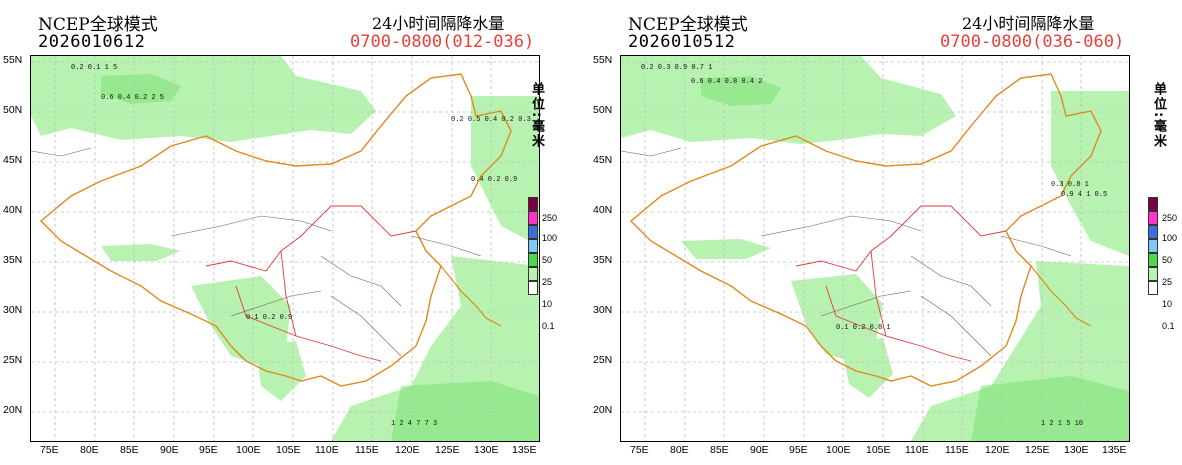 The width and height of the screenshot is (1182, 465). Describe the element at coordinates (471, 296) in the screenshot. I see `coastline-east` at that location.